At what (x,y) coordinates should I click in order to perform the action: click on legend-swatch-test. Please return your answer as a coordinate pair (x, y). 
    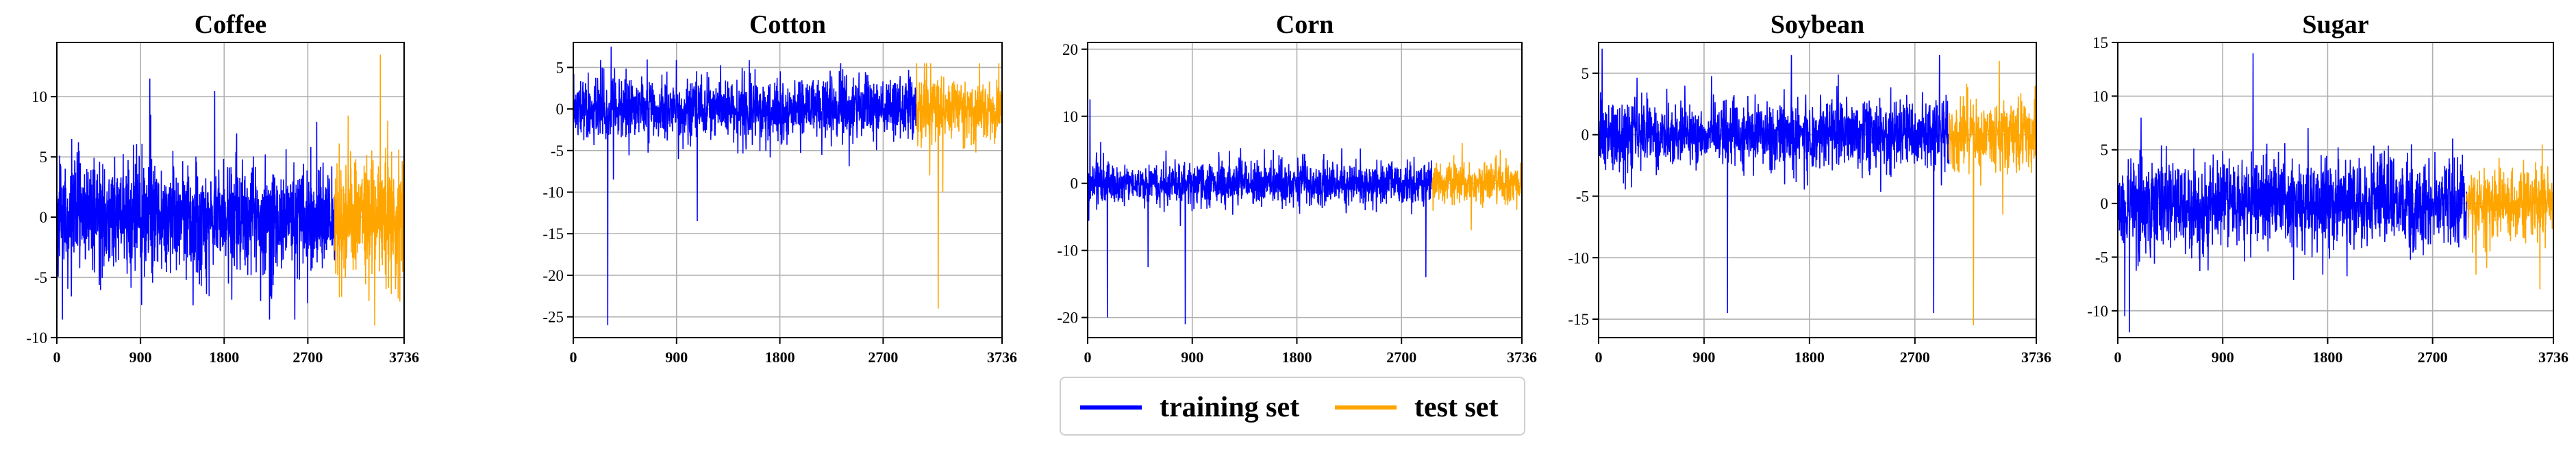
    Looking at the image, I should click on (1366, 407).